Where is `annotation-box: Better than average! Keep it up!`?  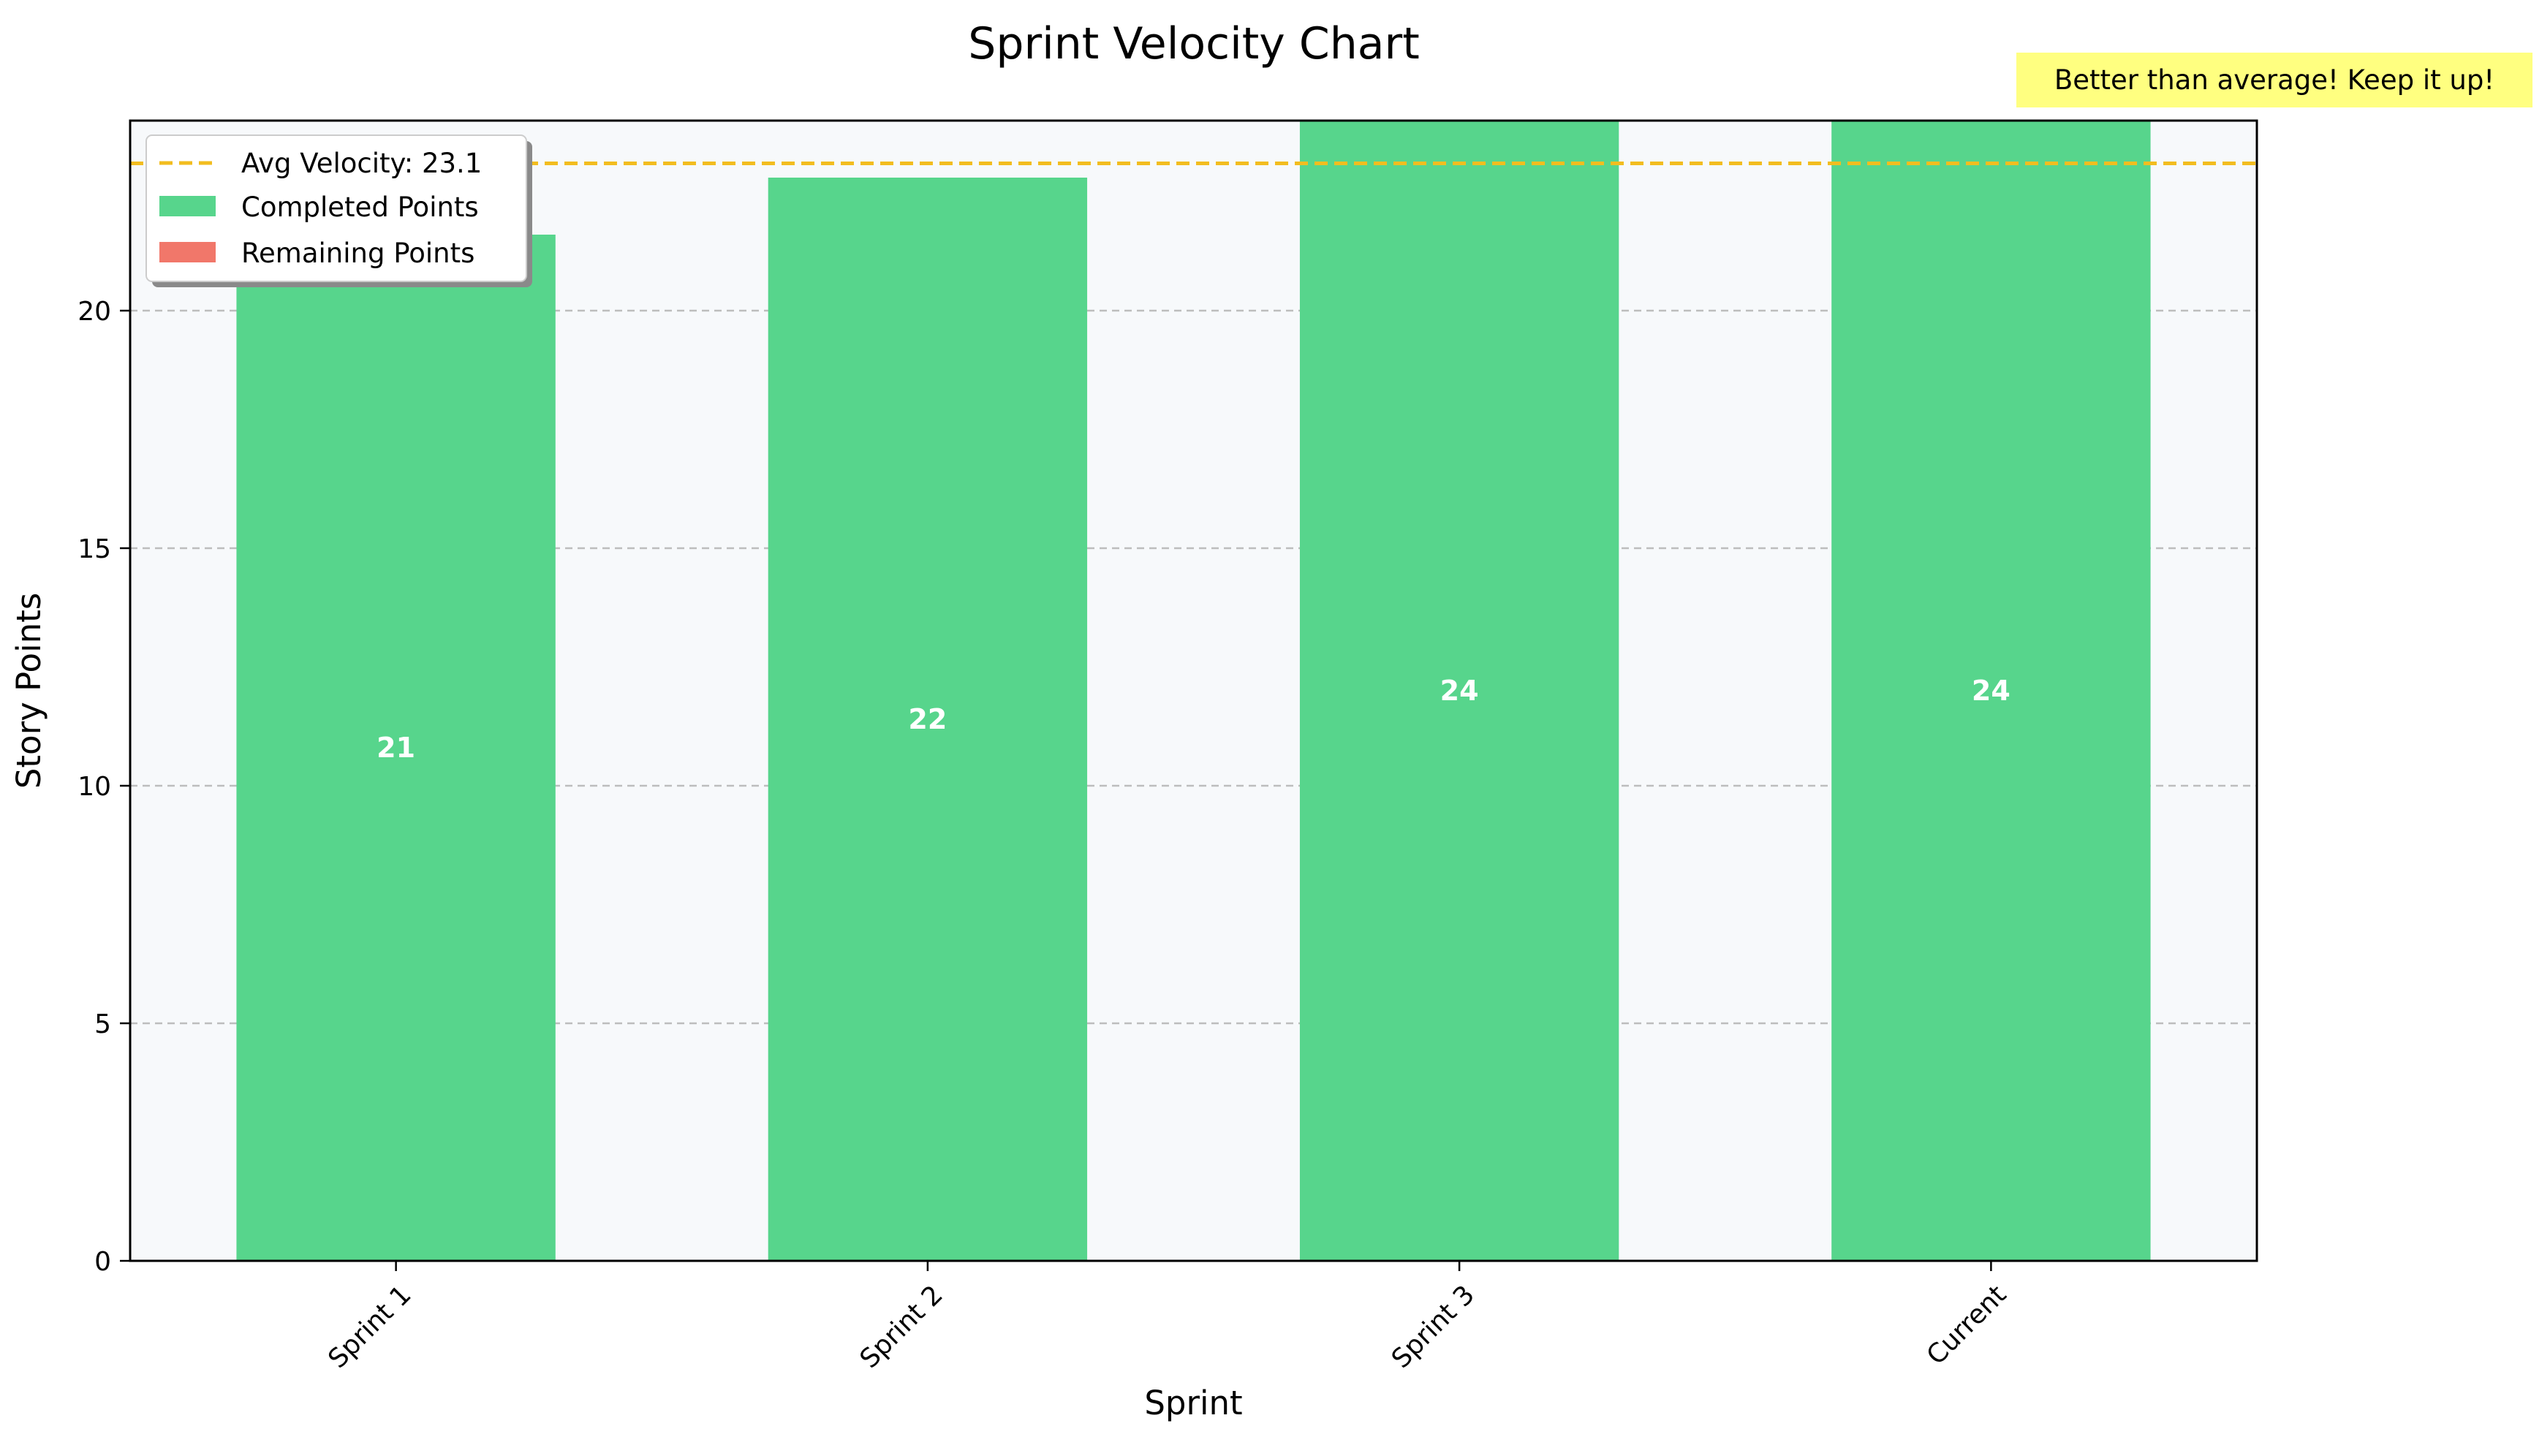
annotation-box: Better than average! Keep it up! is located at coordinates (2274, 80).